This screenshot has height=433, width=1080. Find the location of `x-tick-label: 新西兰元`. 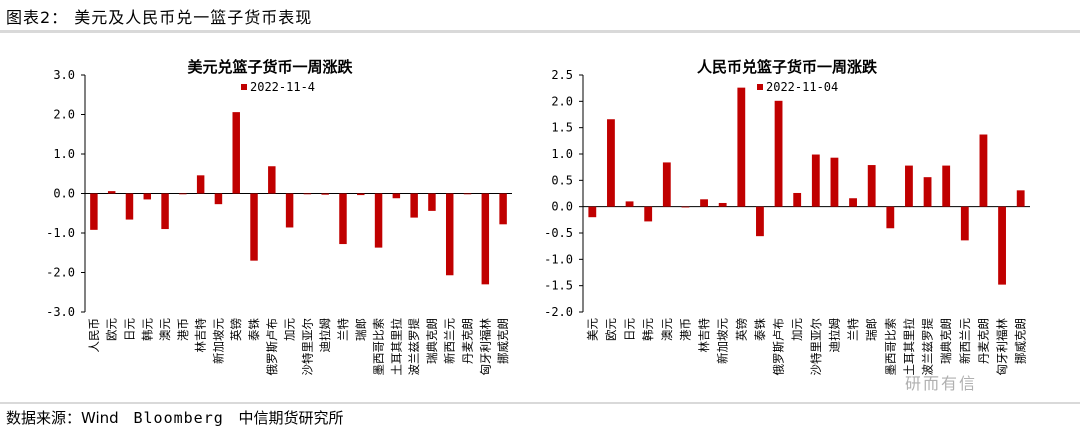

x-tick-label: 新西兰元 is located at coordinates (450, 341).